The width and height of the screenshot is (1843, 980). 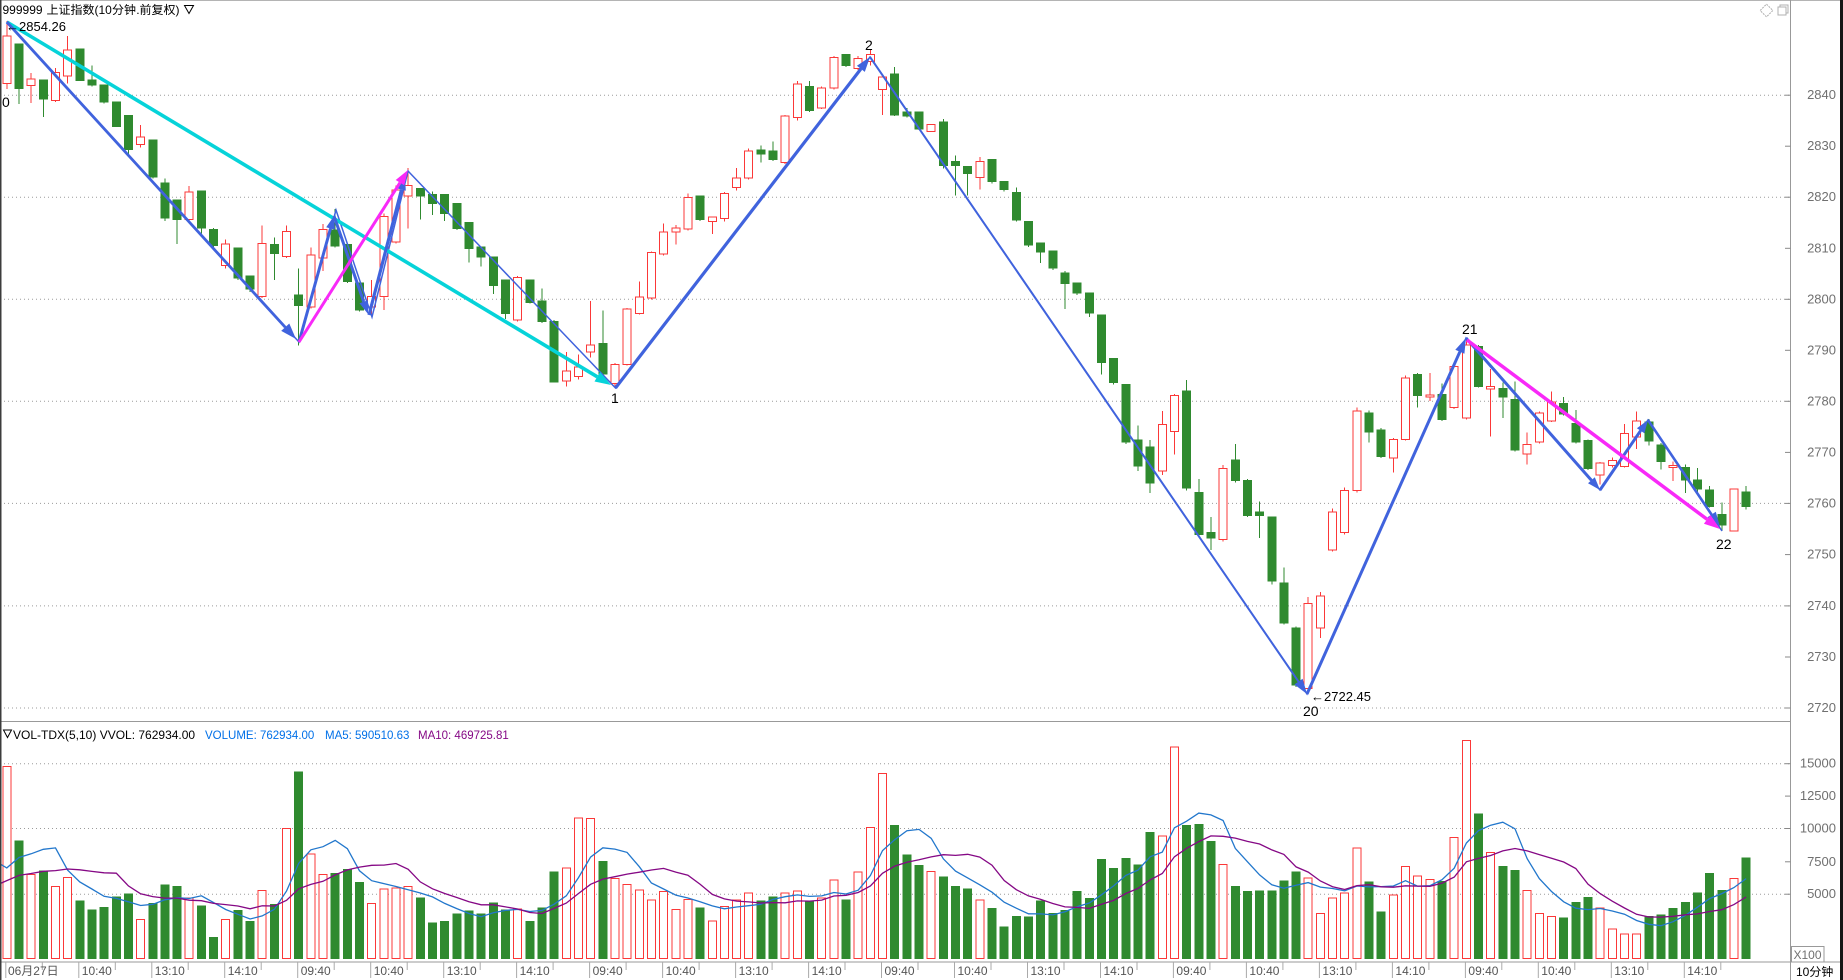 What do you see at coordinates (1821, 861) in the screenshot?
I see `svg-text: 7500` at bounding box center [1821, 861].